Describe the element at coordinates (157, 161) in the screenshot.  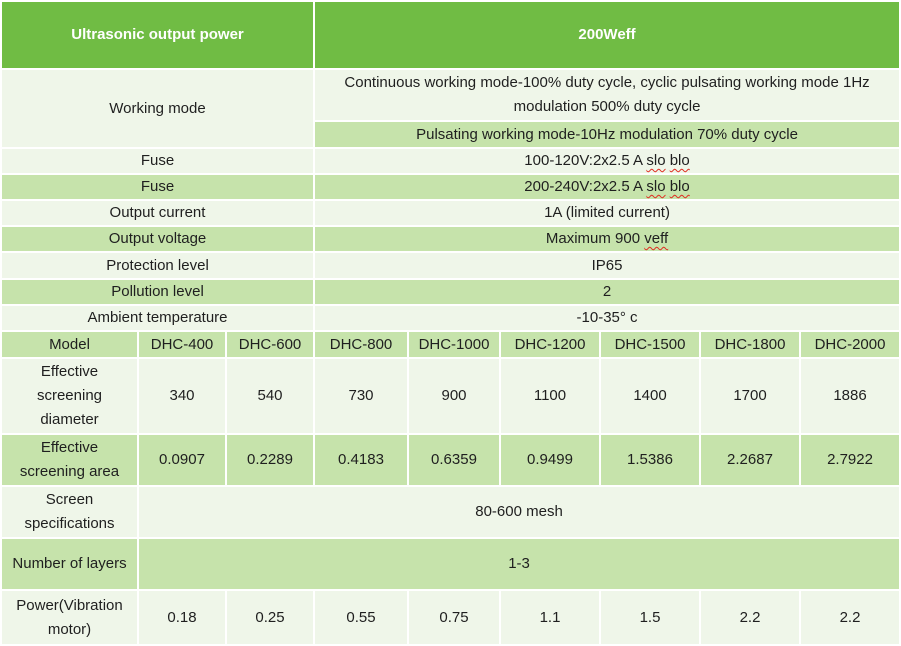
I see `fuse-110v-label: Fuse` at that location.